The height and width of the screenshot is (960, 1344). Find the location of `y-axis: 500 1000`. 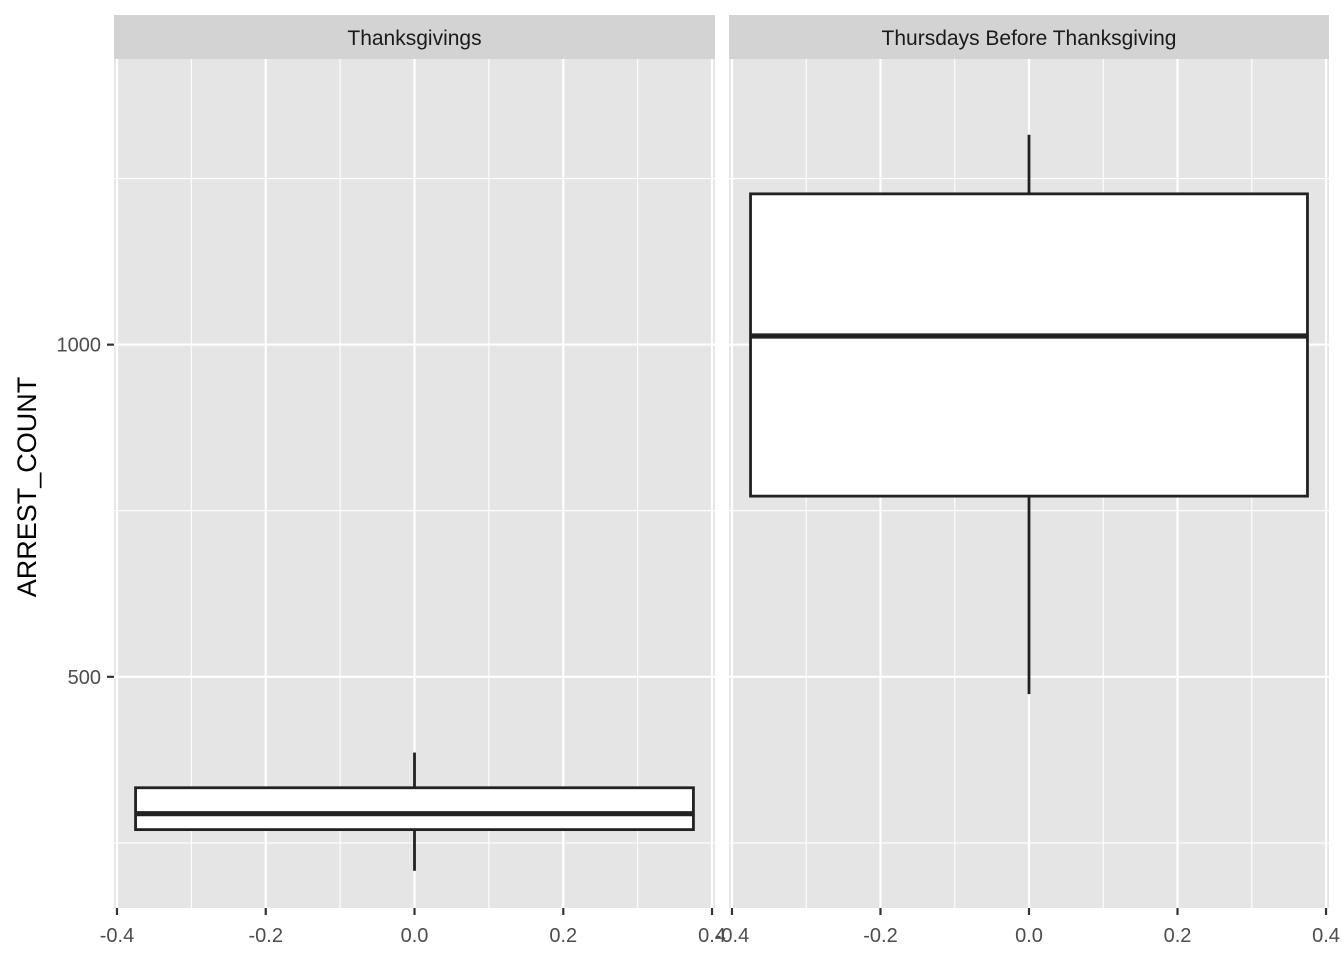

y-axis: 500 1000 is located at coordinates (85, 512).